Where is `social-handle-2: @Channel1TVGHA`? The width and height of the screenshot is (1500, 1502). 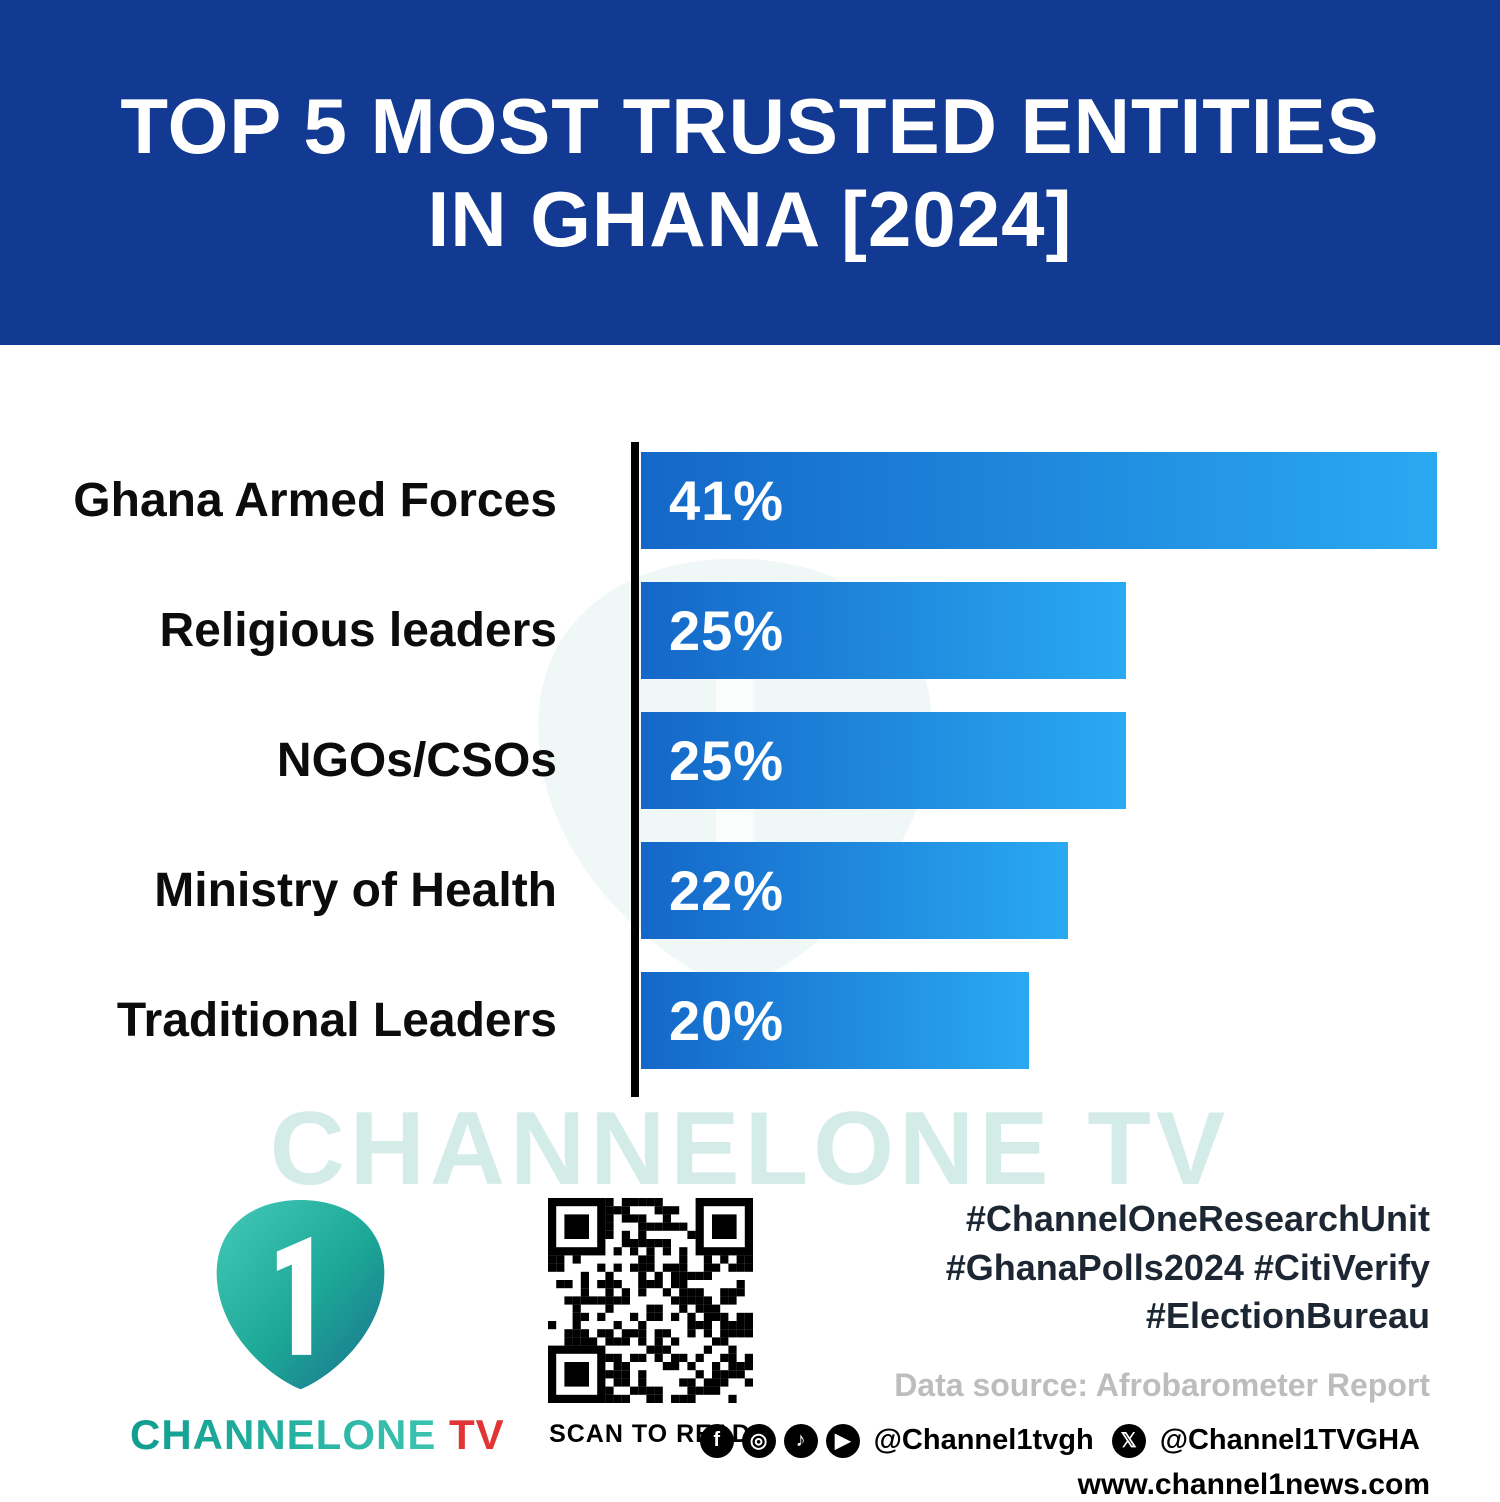
social-handle-2: @Channel1TVGHA is located at coordinates (1289, 1440).